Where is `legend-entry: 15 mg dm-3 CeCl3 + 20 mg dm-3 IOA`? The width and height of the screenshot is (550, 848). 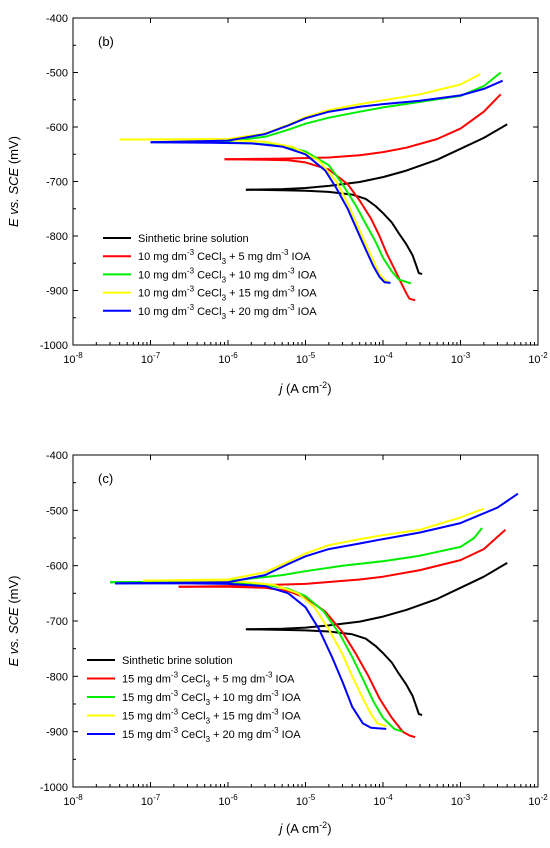 legend-entry: 15 mg dm-3 CeCl3 + 20 mg dm-3 IOA is located at coordinates (211, 735).